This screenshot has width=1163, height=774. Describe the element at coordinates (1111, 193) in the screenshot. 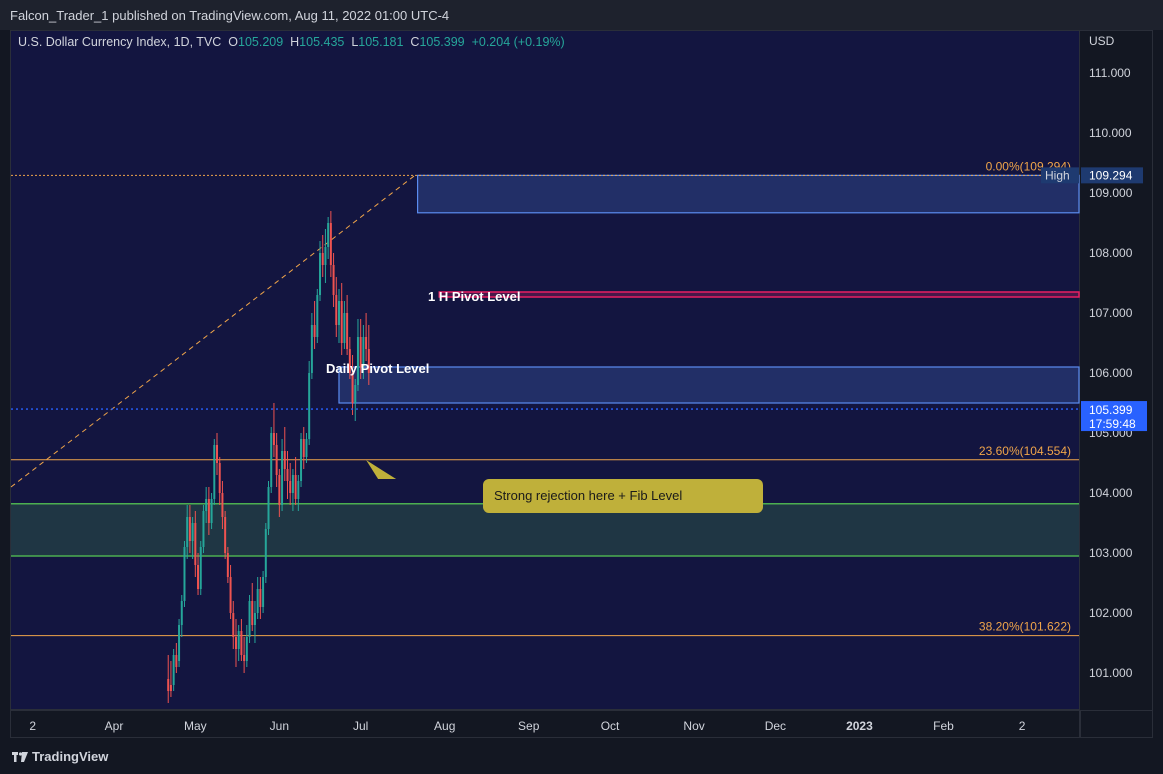

I see `price-tick-109.000: 109.000` at that location.